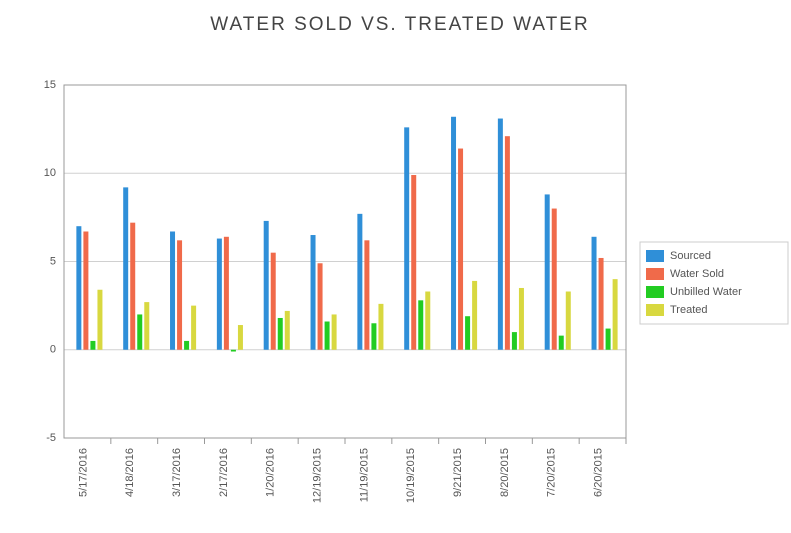  Describe the element at coordinates (51, 438) in the screenshot. I see `y-tick-label: -5` at that location.